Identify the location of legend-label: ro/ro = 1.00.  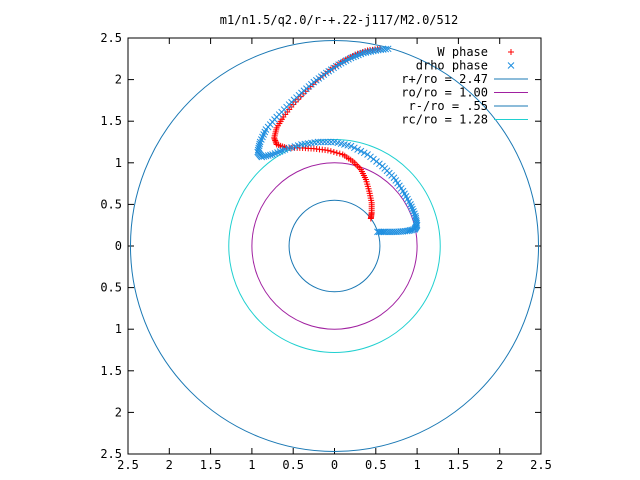
(444, 93).